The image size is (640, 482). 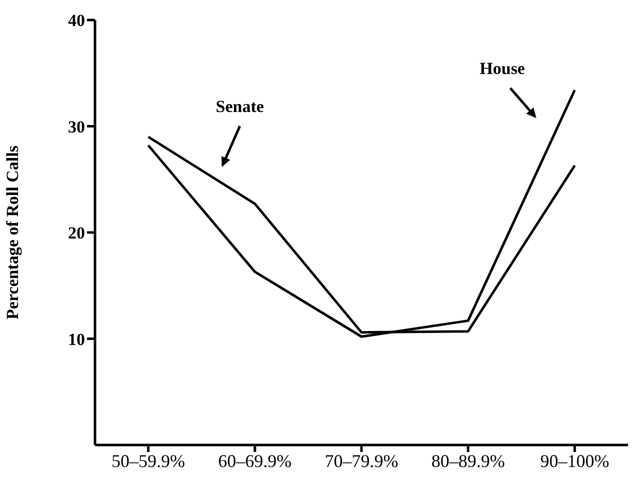 I want to click on x-tick-label: 50–59.9%, so click(x=149, y=460).